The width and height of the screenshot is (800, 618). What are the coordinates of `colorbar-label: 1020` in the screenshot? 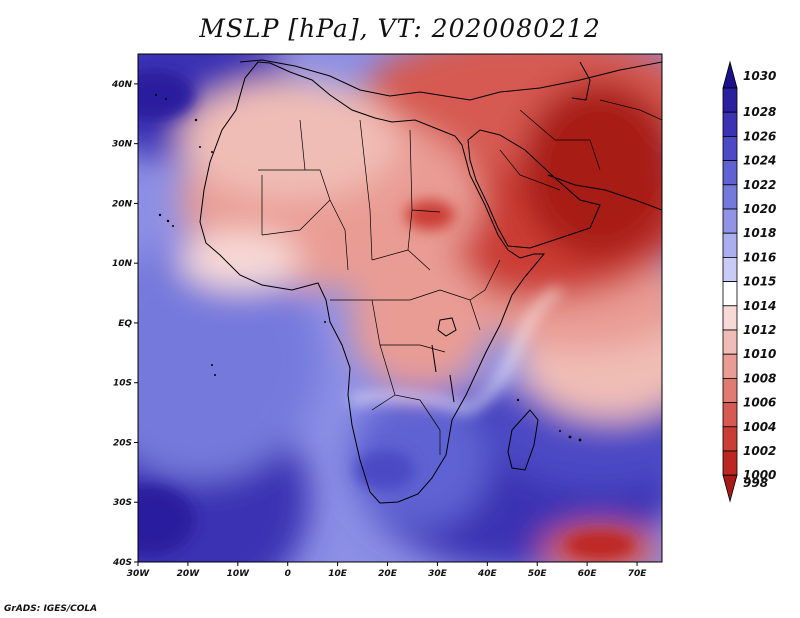 It's located at (759, 209).